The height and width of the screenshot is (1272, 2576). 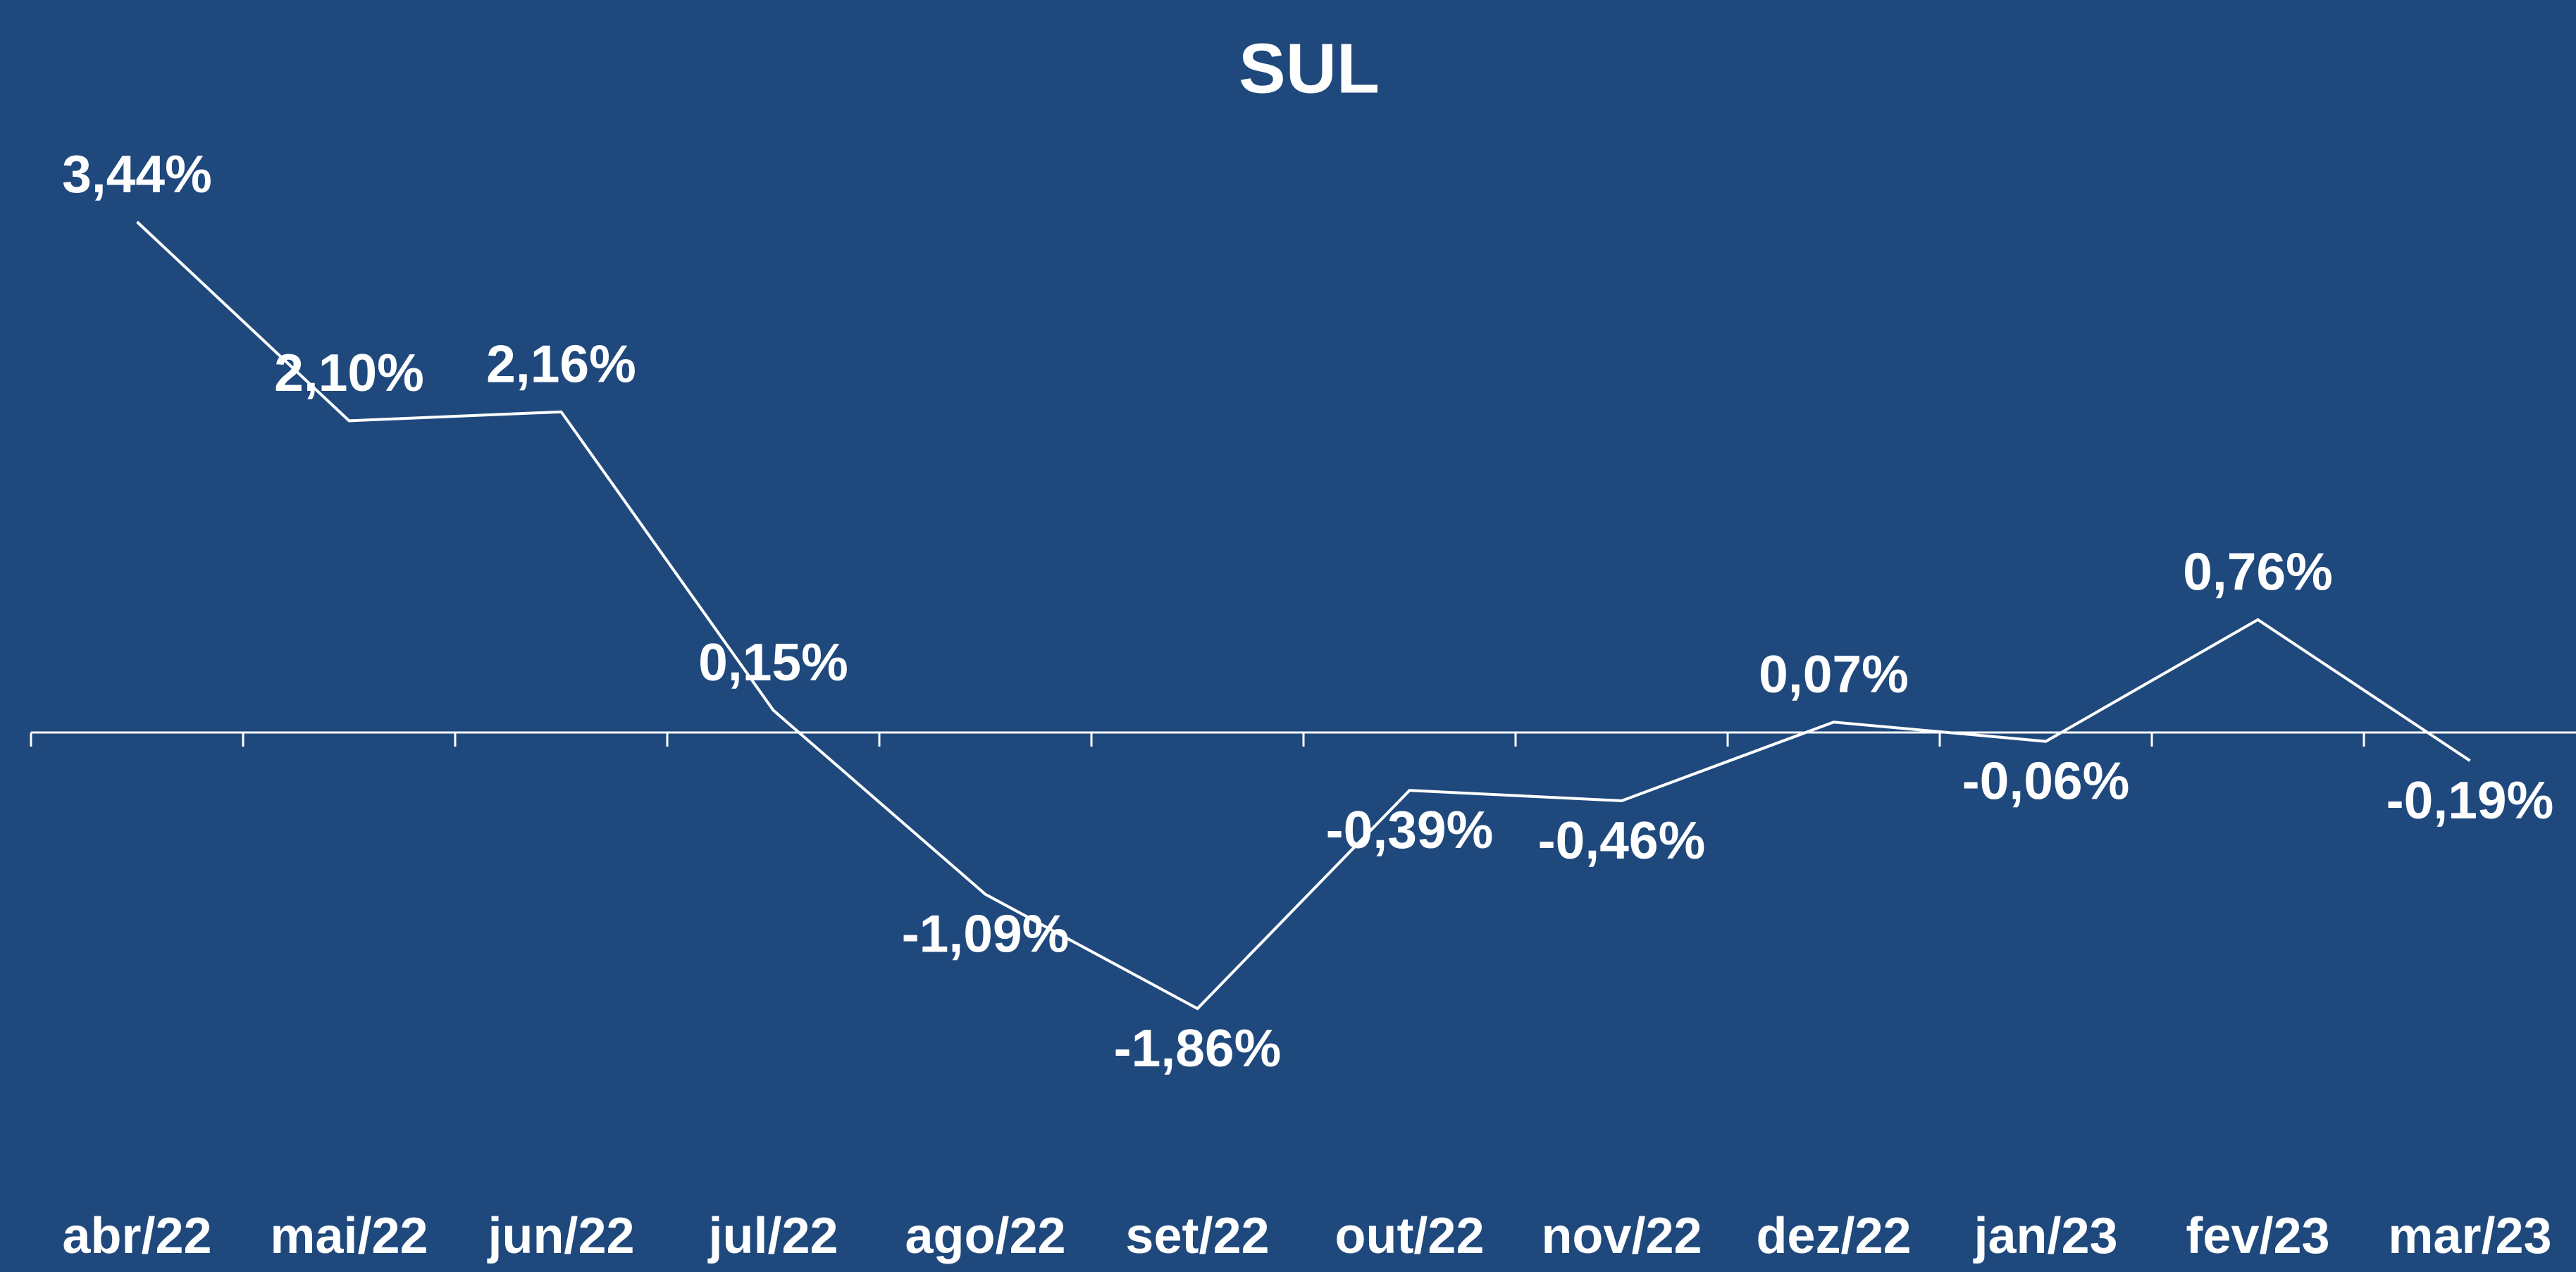 What do you see at coordinates (773, 662) in the screenshot?
I see `data-label: 0,15%` at bounding box center [773, 662].